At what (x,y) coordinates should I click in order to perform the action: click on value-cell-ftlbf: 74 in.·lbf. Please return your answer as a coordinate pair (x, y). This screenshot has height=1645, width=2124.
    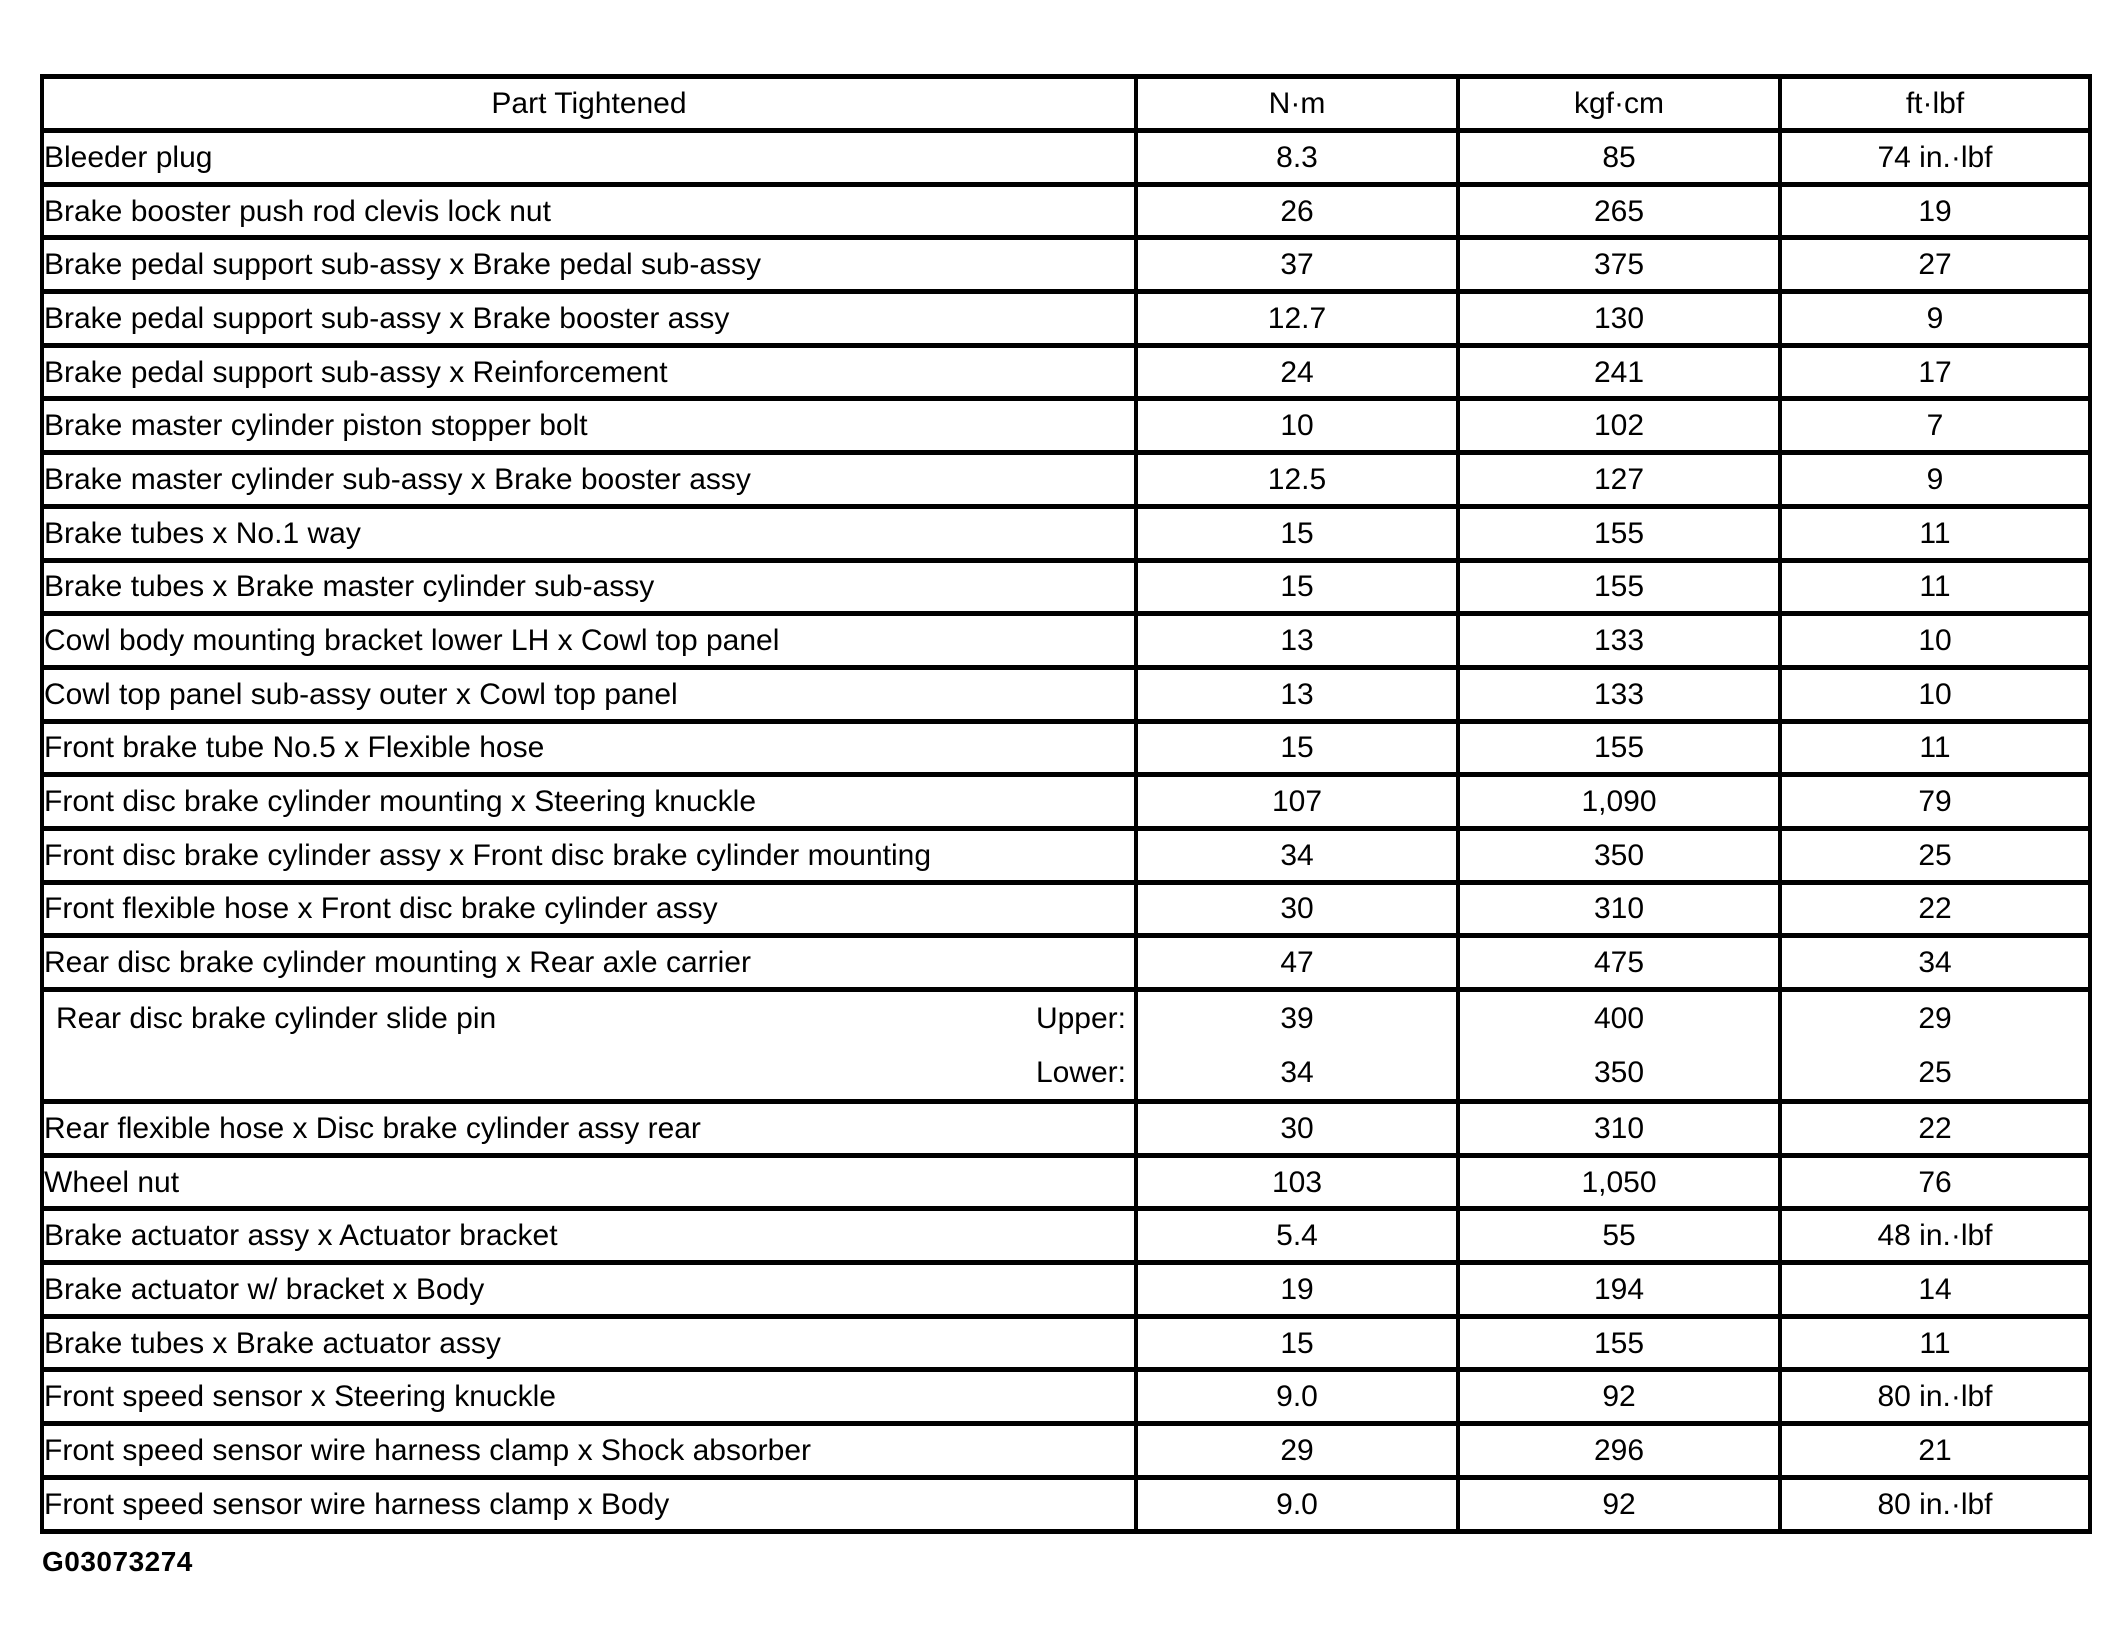
    Looking at the image, I should click on (1935, 157).